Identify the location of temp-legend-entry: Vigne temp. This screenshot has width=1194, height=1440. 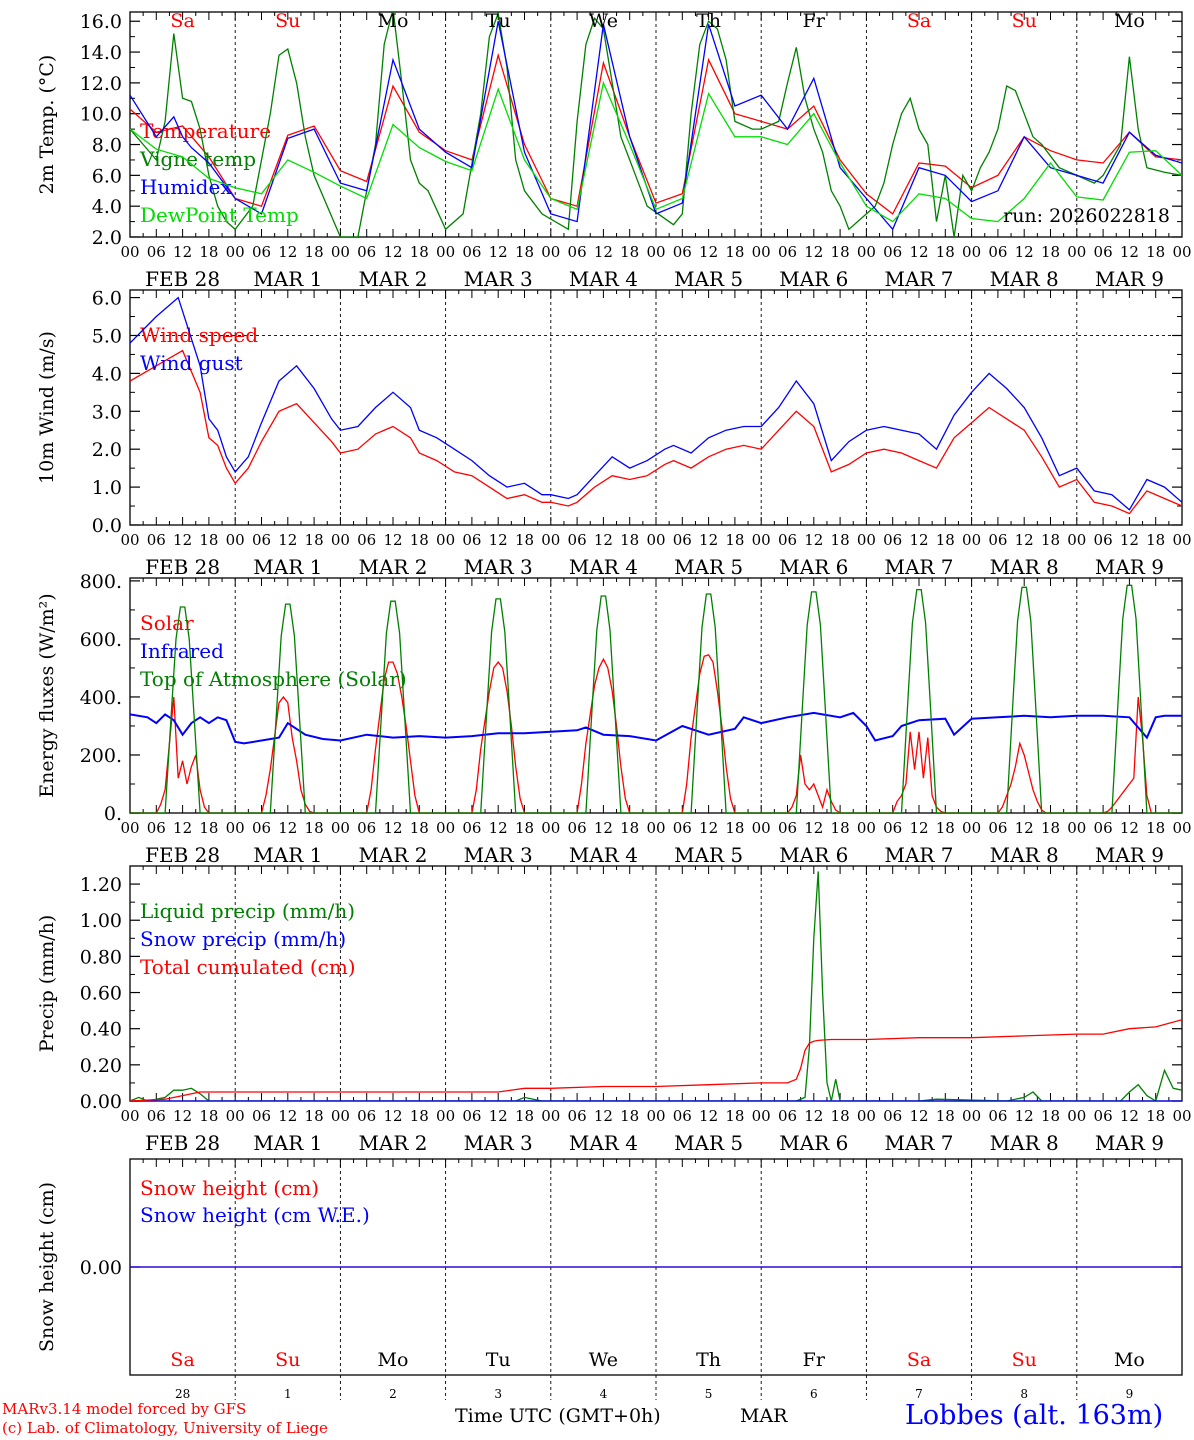
(197, 159).